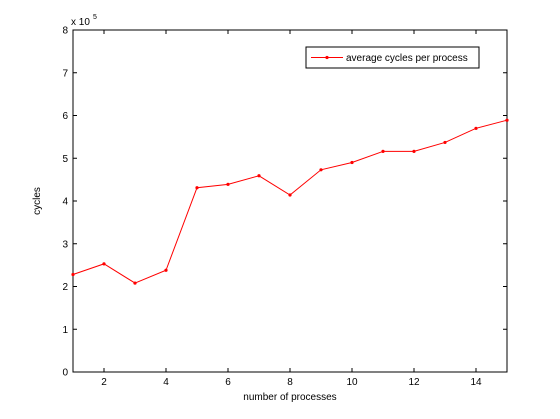  I want to click on x-tick-label: 2, so click(104, 382).